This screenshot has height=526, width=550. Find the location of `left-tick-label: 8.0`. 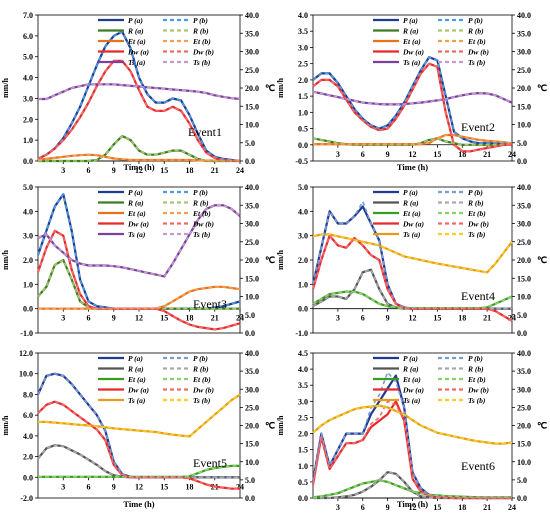

left-tick-label: 8.0 is located at coordinates (28, 394).